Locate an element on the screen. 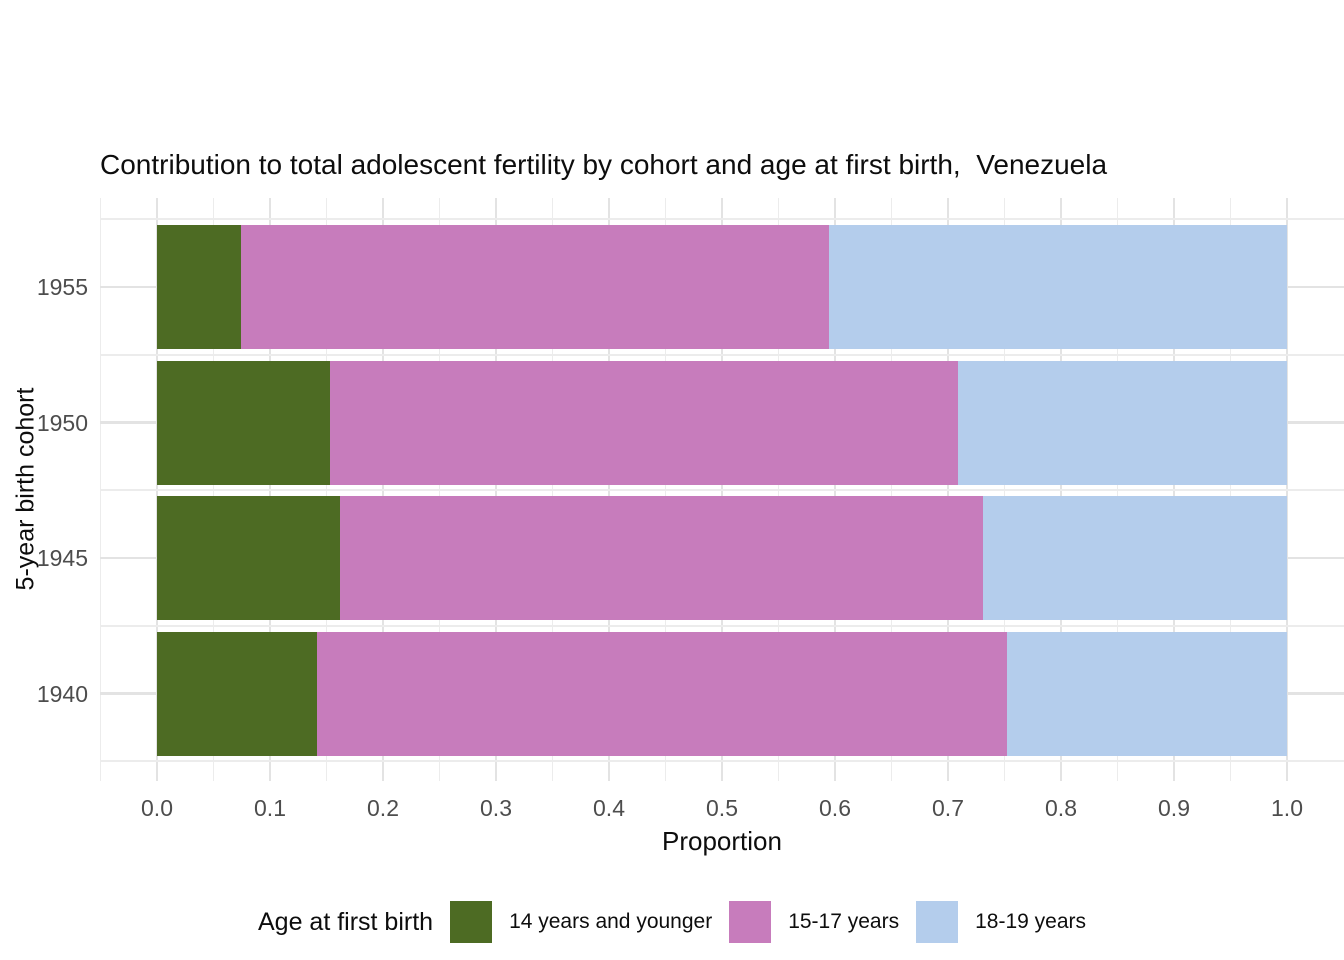 This screenshot has height=960, width=1344. y-tick-label-1950: 1950 is located at coordinates (62, 422).